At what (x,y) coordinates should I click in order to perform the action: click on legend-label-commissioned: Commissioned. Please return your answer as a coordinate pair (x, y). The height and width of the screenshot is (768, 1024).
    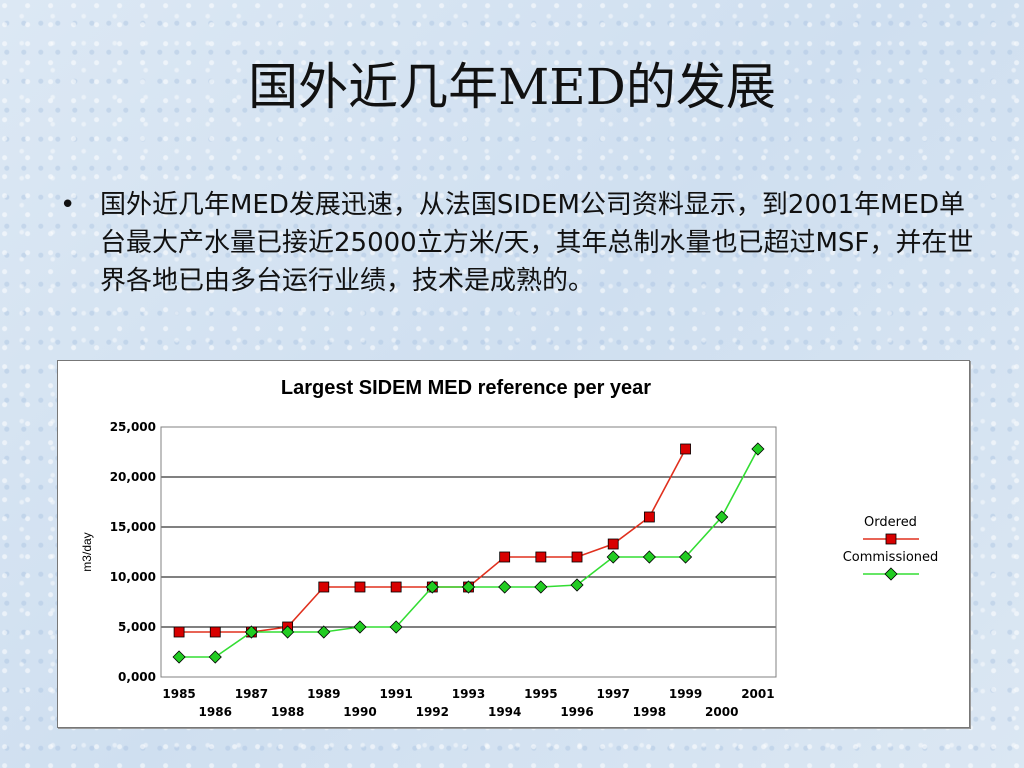
    Looking at the image, I should click on (890, 557).